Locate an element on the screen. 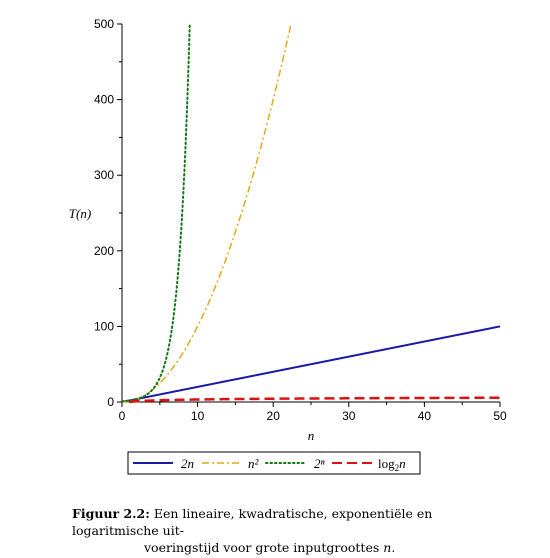 This screenshot has width=550, height=558. legend-label-2pown: 2ⁿ is located at coordinates (320, 463).